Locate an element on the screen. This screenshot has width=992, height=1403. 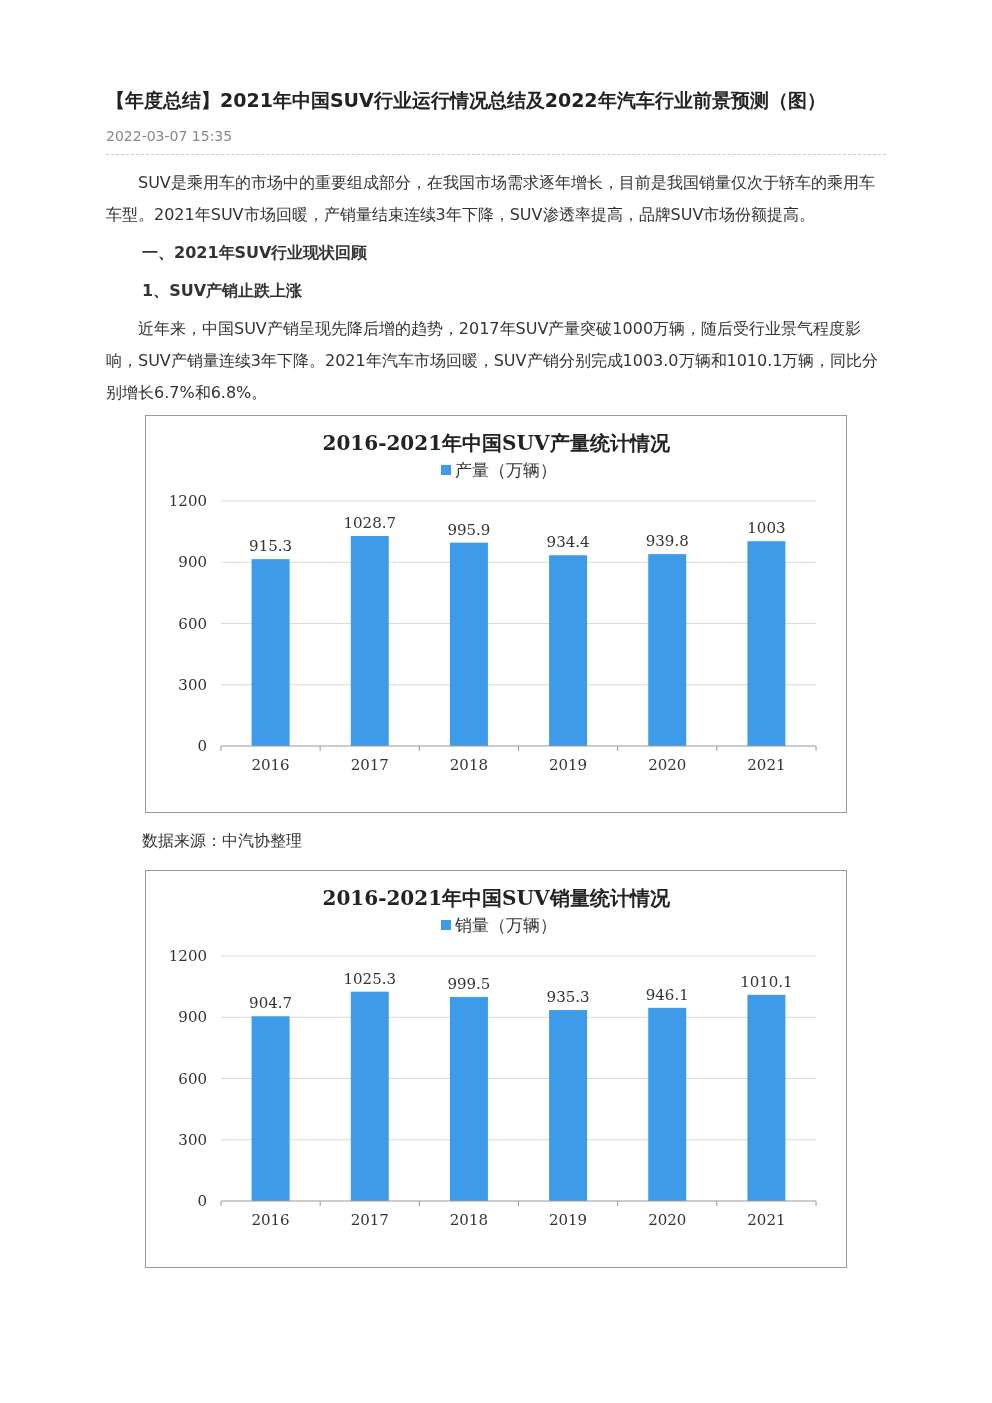
legend-label: 销量（万辆） is located at coordinates (505, 925).